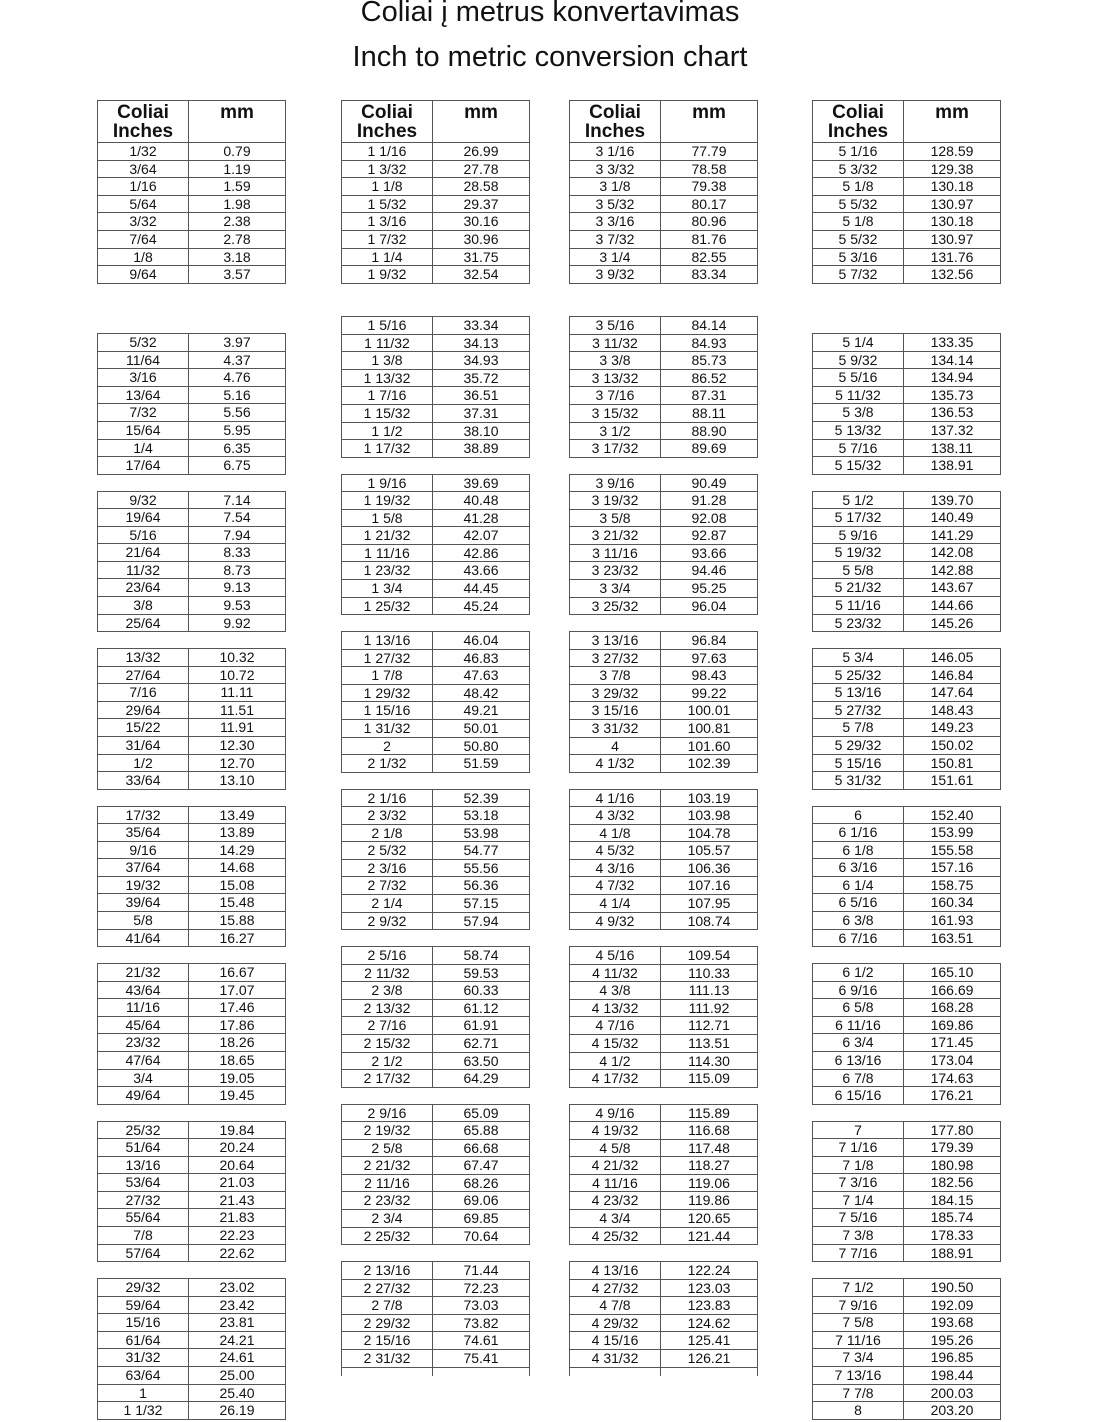  I want to click on table-row: 2 9/16 65.09, so click(435, 1113).